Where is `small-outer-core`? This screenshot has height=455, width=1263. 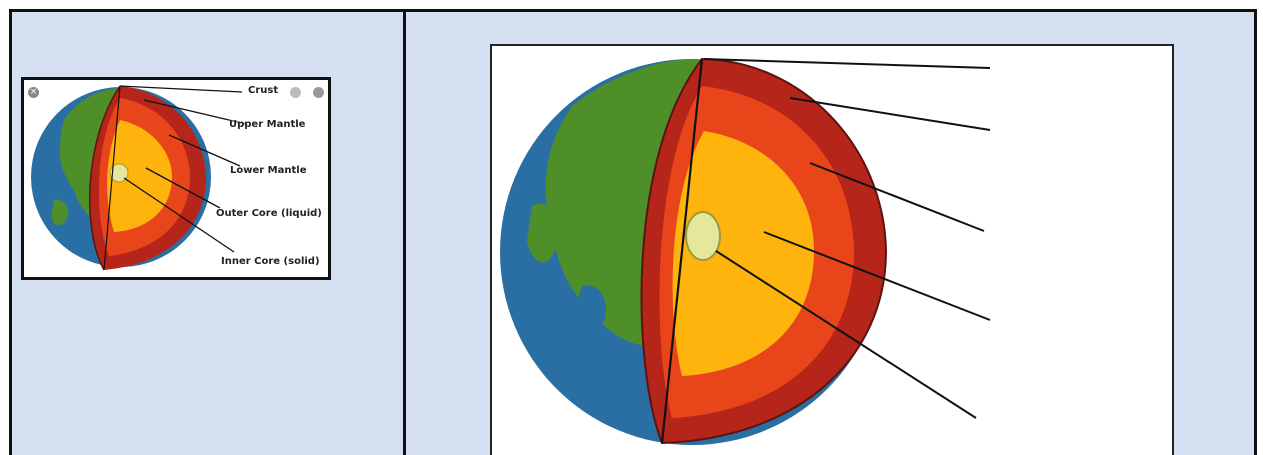
small-outer-core is located at coordinates (139, 176).